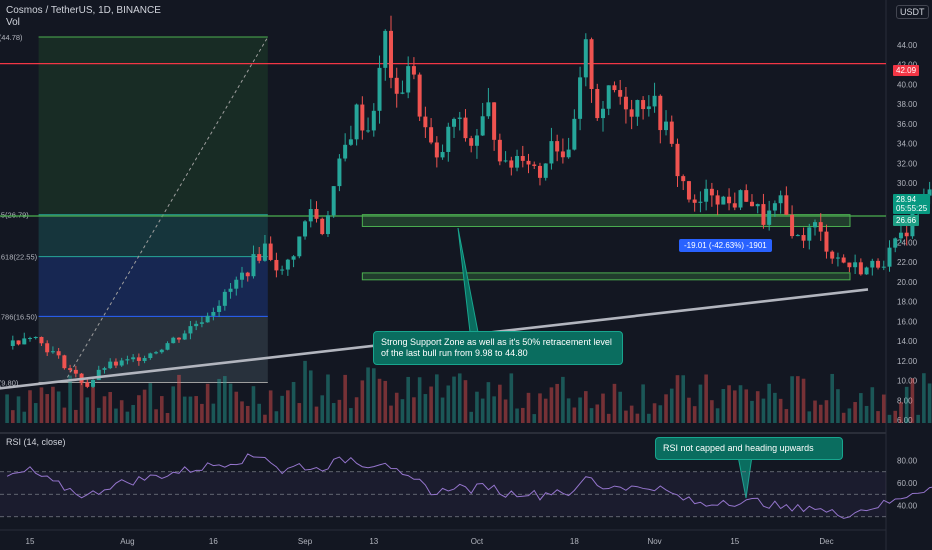  Describe the element at coordinates (912, 208) in the screenshot. I see `countdown-value: 05:55:25` at that location.